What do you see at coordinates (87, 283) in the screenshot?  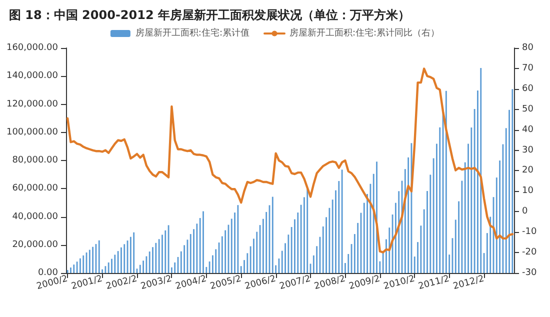 I see `x-tick-label: 2001/2` at bounding box center [87, 283].